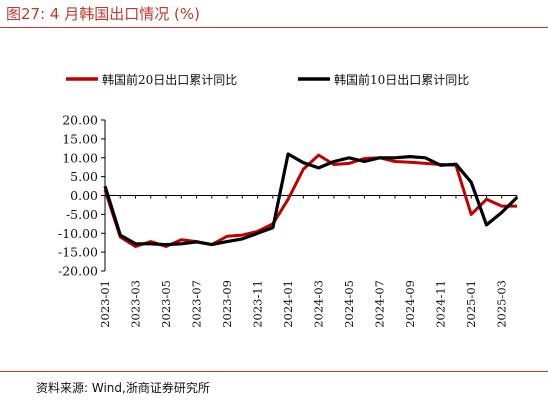  What do you see at coordinates (82, 214) in the screenshot?
I see `y-tick-label: -5.00` at bounding box center [82, 214].